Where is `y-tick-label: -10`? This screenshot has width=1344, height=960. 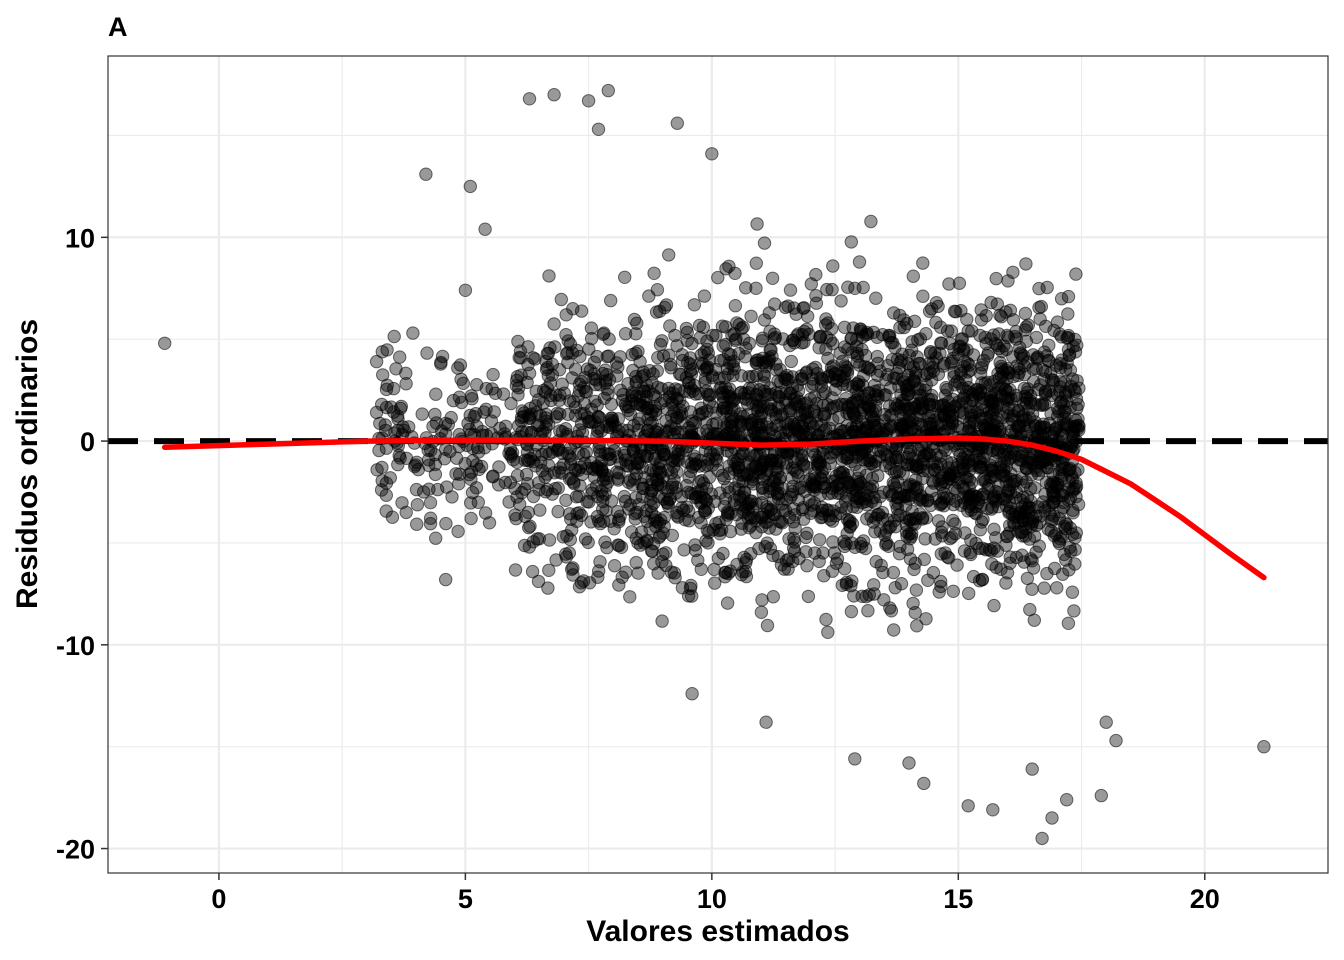
y-tick-label: -10 is located at coordinates (75, 646).